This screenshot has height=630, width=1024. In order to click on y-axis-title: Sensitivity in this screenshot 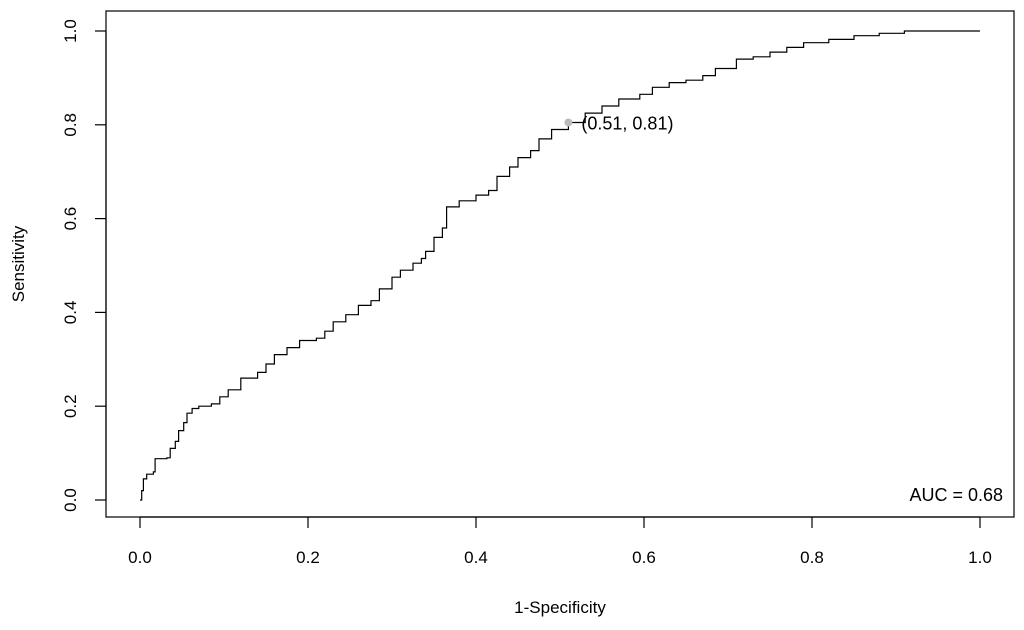, I will do `click(18, 263)`.